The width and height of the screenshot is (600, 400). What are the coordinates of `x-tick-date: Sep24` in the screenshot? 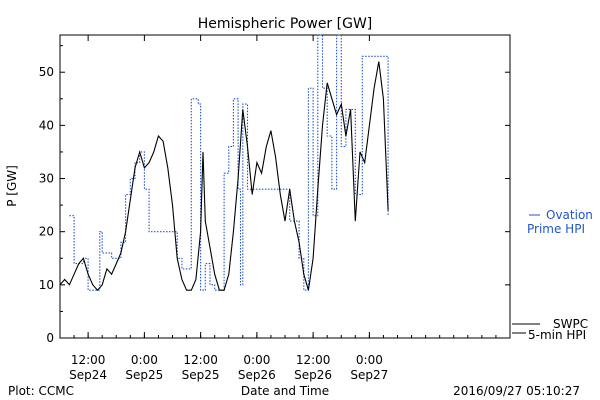 It's located at (88, 375).